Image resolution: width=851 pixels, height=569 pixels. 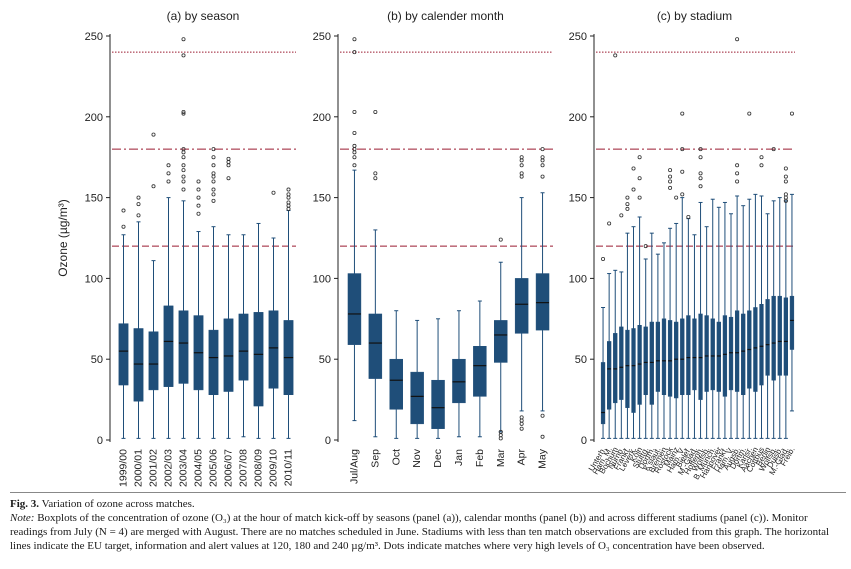 What do you see at coordinates (522, 457) in the screenshot?
I see `x-tick-label: Apr` at bounding box center [522, 457].